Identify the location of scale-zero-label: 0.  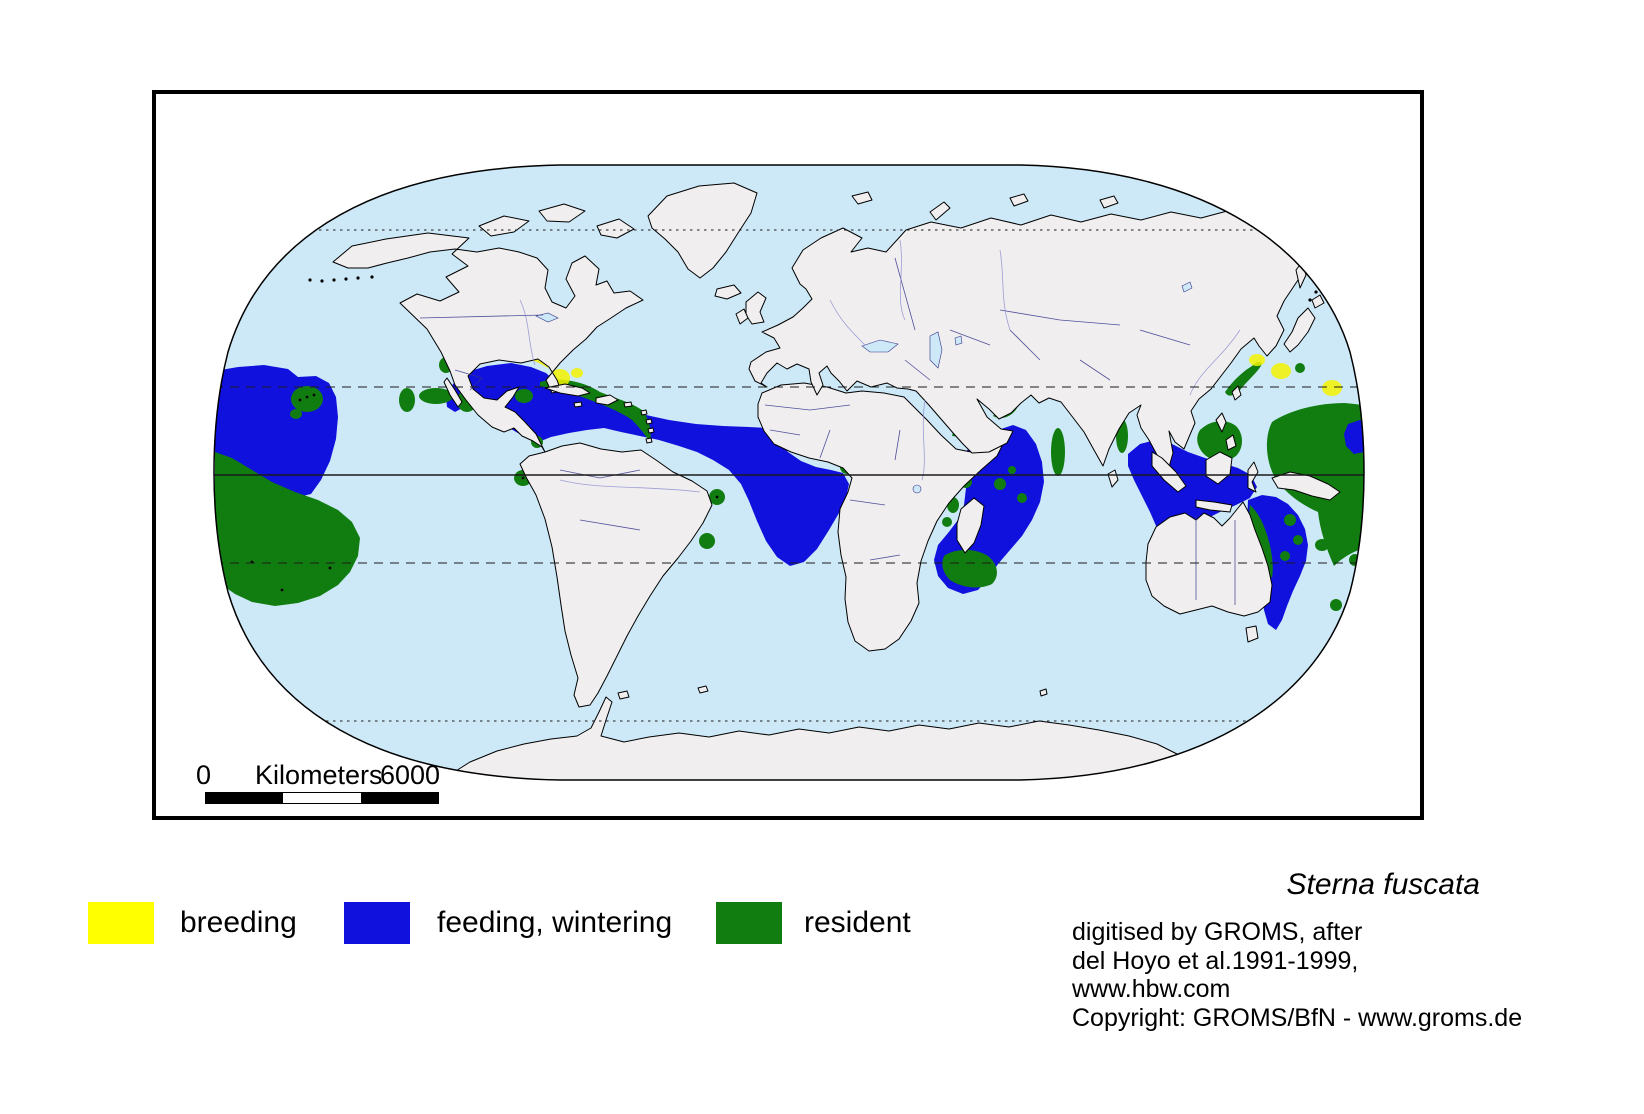
(204, 775).